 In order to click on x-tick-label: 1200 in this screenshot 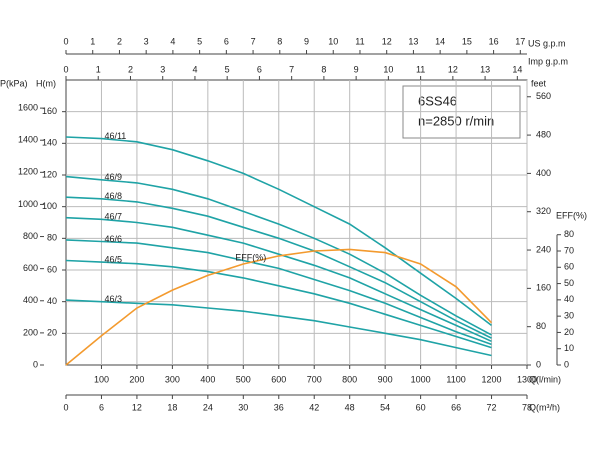, I will do `click(492, 379)`.